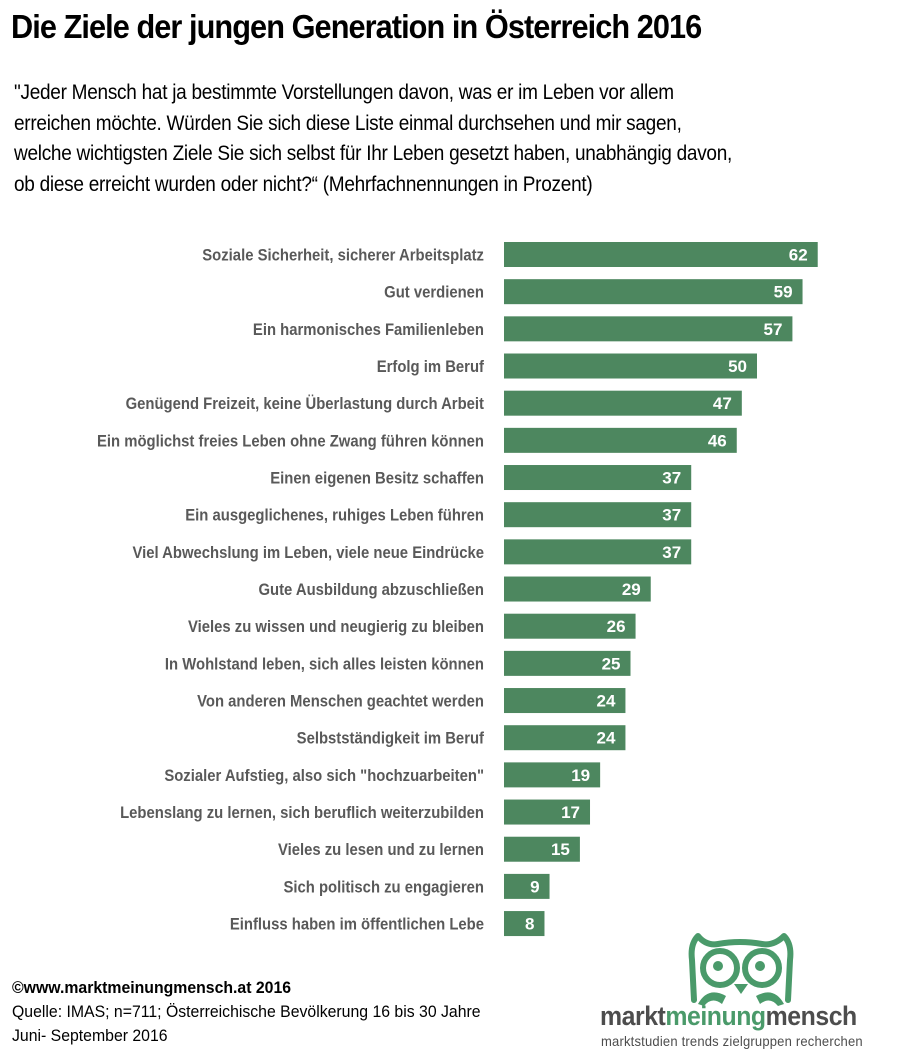  I want to click on category-label: Gute Ausbildung abzuschließen, so click(371, 590).